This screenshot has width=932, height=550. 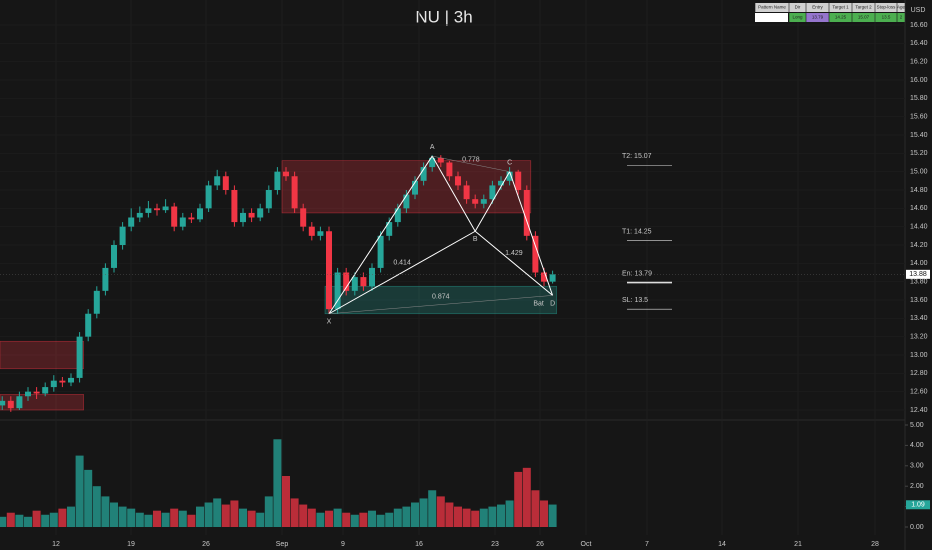 What do you see at coordinates (918, 10) in the screenshot?
I see `currency: USD` at bounding box center [918, 10].